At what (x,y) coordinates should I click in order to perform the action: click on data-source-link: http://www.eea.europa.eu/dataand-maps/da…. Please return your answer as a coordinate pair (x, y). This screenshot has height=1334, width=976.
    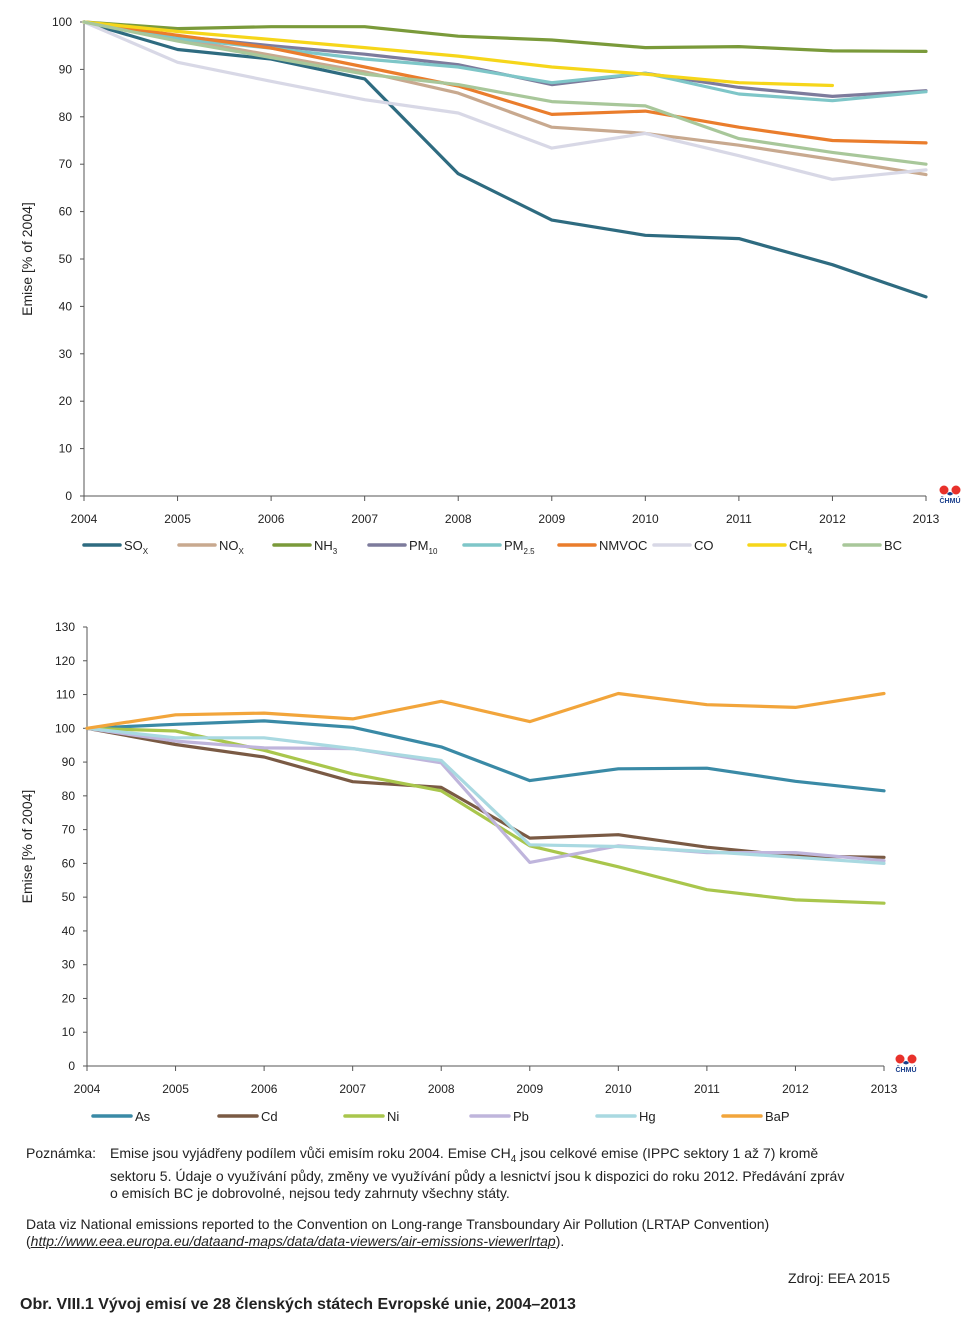
    Looking at the image, I should click on (293, 1241).